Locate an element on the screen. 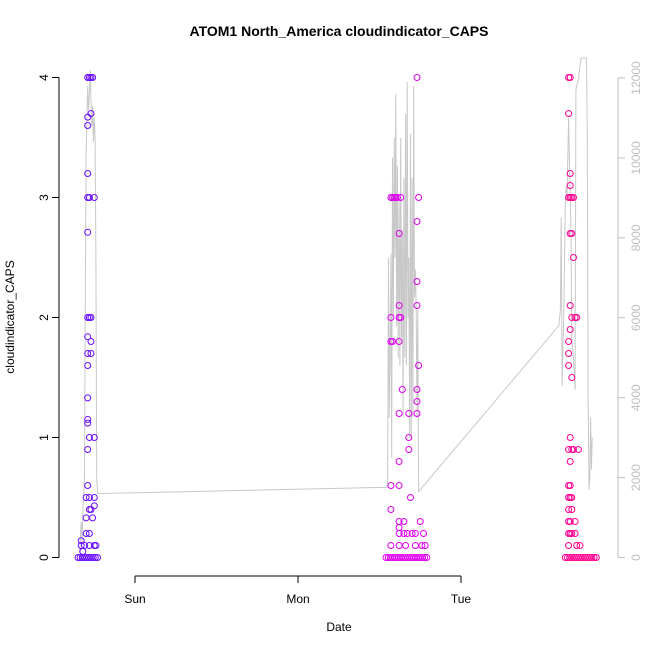 The width and height of the screenshot is (650, 650). y-tick-label: 3 is located at coordinates (44, 197).